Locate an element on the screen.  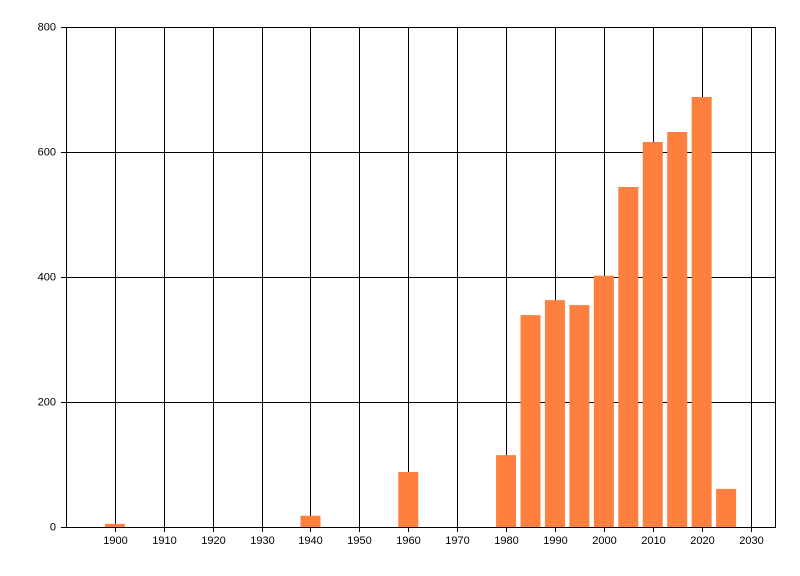
x-tick-label: 1930 is located at coordinates (262, 541).